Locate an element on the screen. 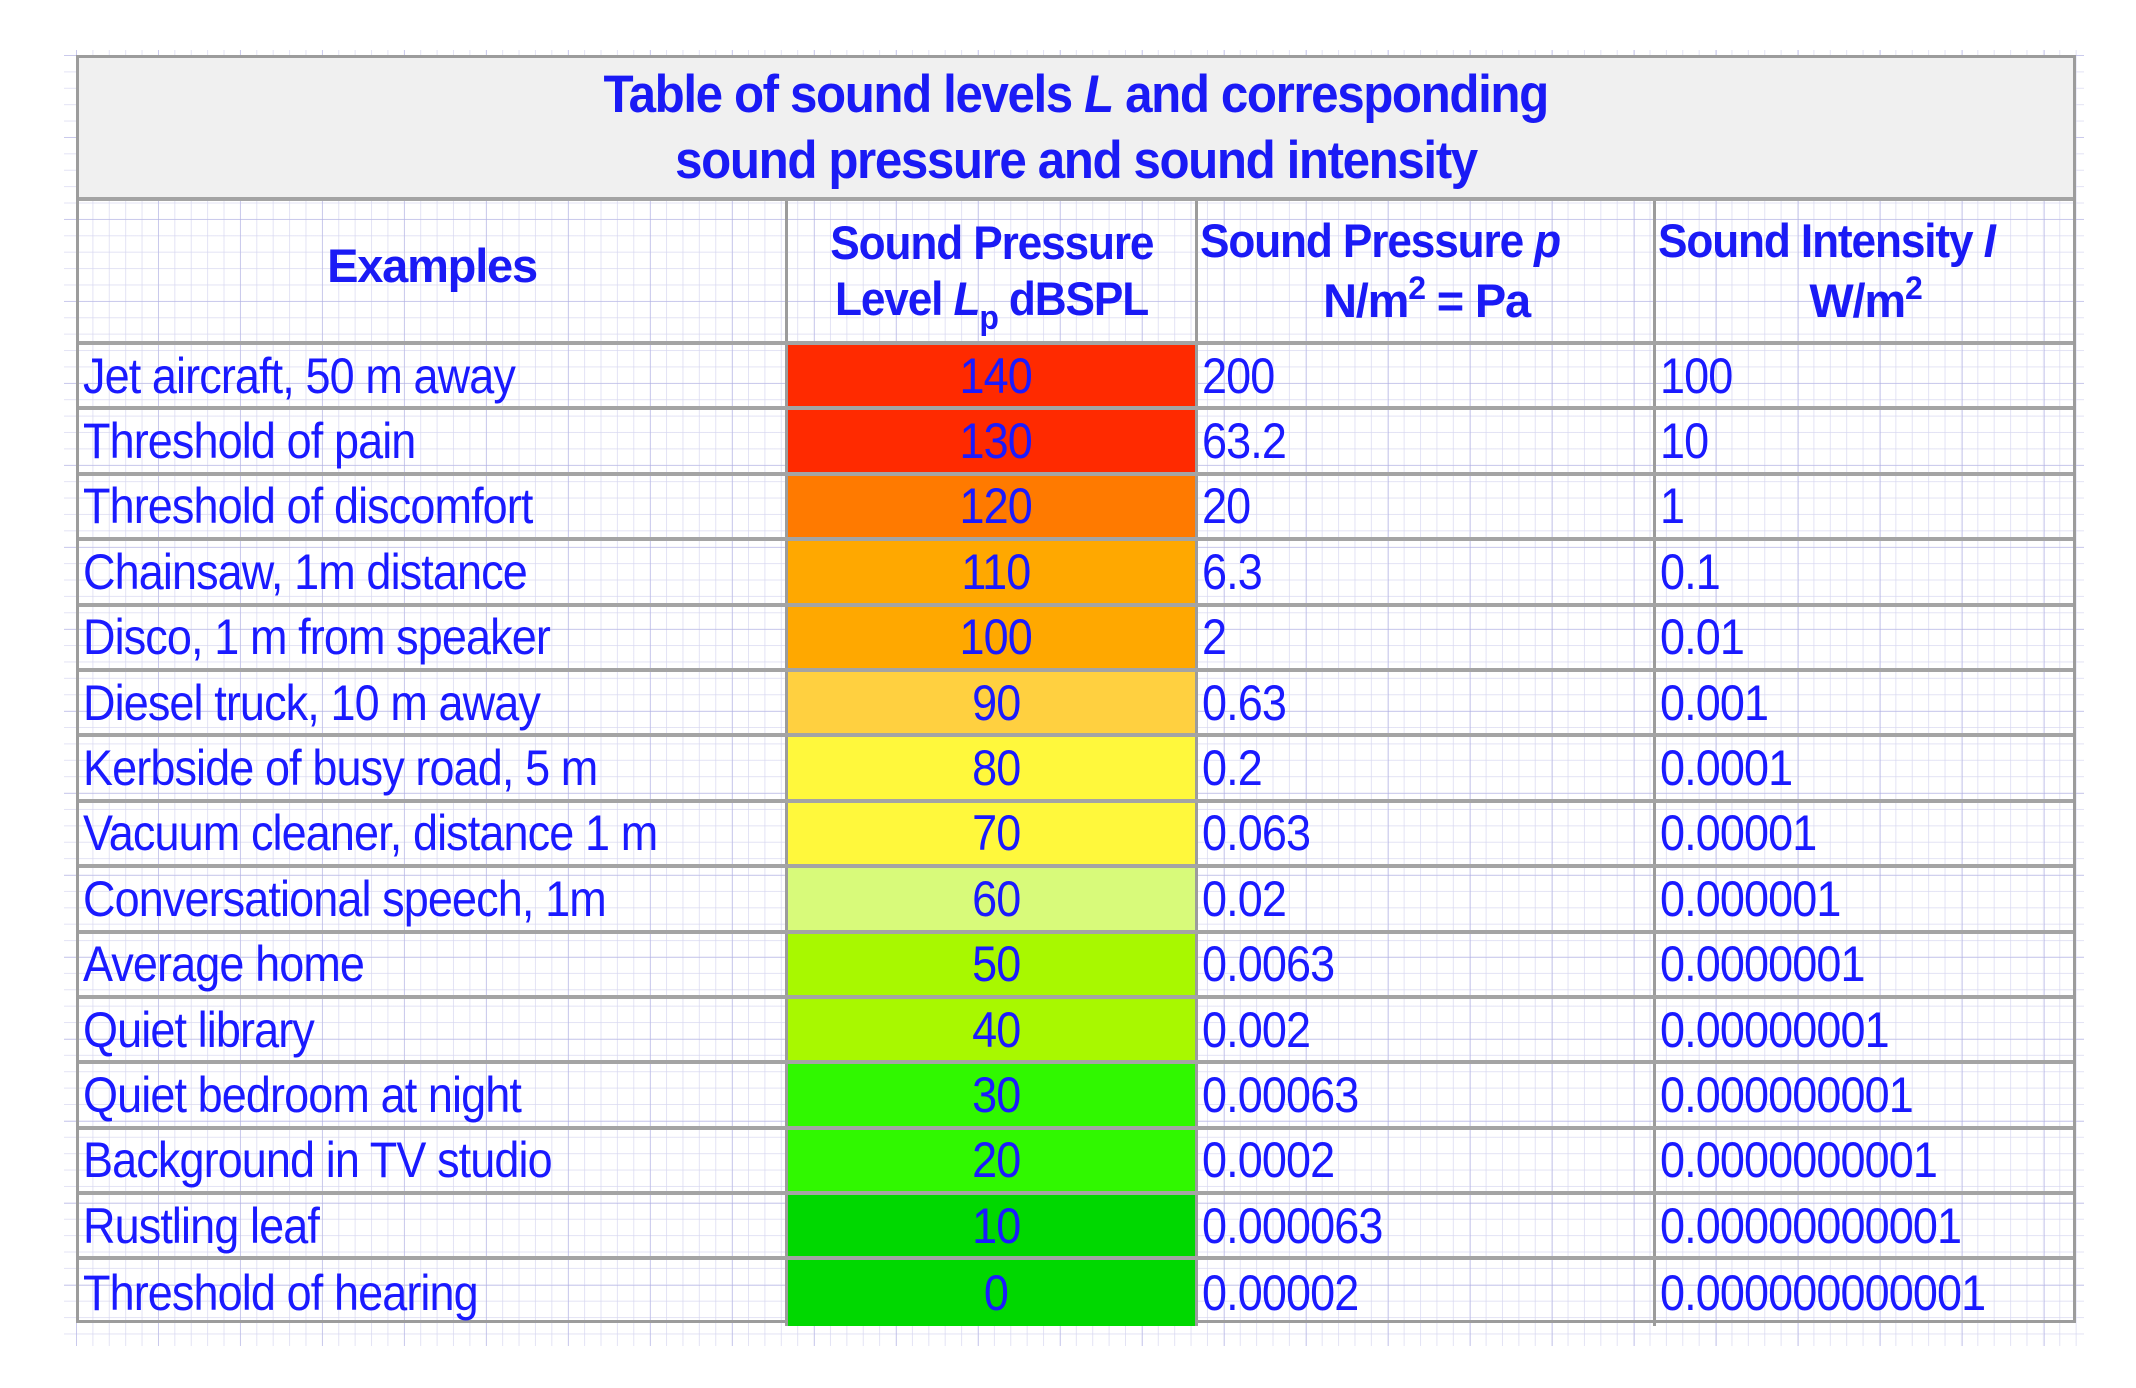 This screenshot has height=1388, width=2136. level-cell: 100 is located at coordinates (990, 637).